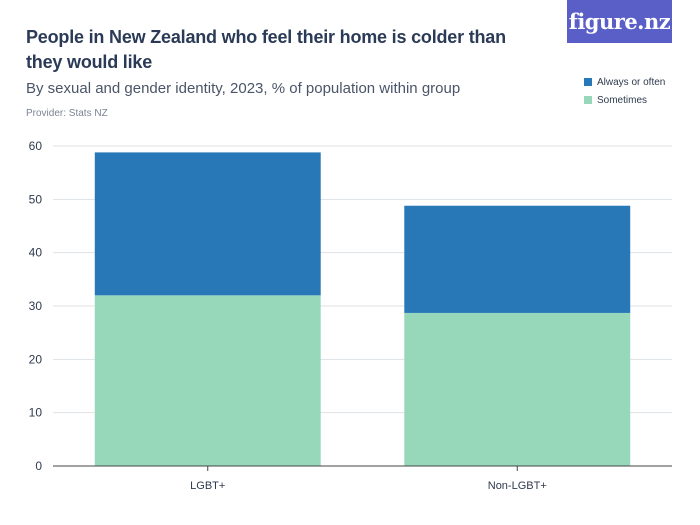 The width and height of the screenshot is (700, 525). I want to click on y-tick-label-60: 60, so click(36, 146).